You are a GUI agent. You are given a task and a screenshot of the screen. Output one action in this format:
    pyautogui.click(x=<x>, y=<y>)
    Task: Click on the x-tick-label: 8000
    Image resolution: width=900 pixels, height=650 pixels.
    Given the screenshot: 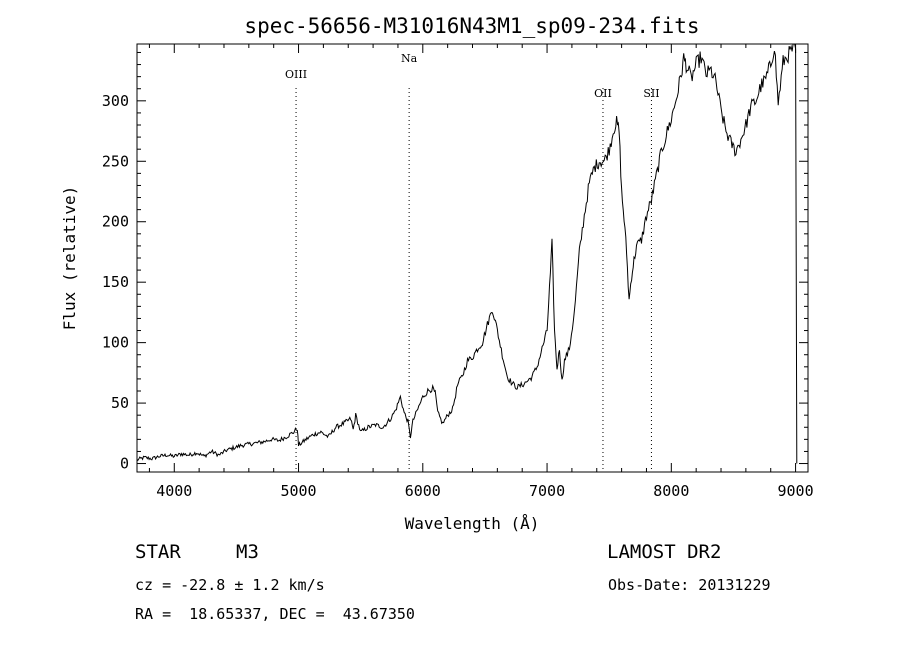 What is the action you would take?
    pyautogui.click(x=671, y=491)
    